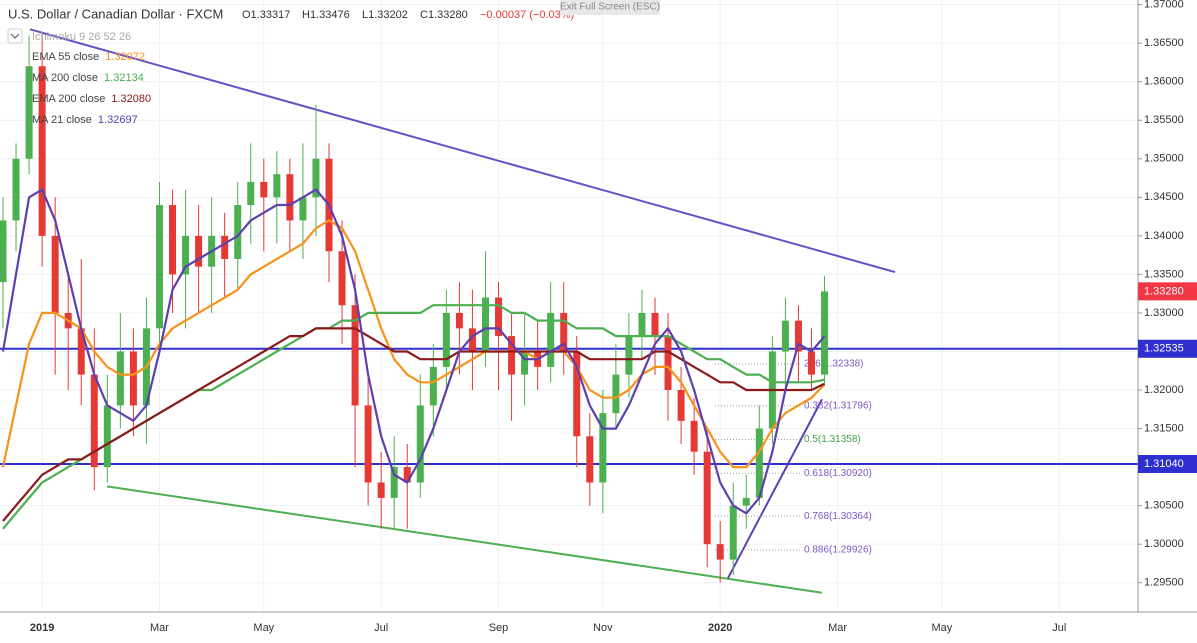  What do you see at coordinates (118, 120) in the screenshot?
I see `legend-value: 1.32697` at bounding box center [118, 120].